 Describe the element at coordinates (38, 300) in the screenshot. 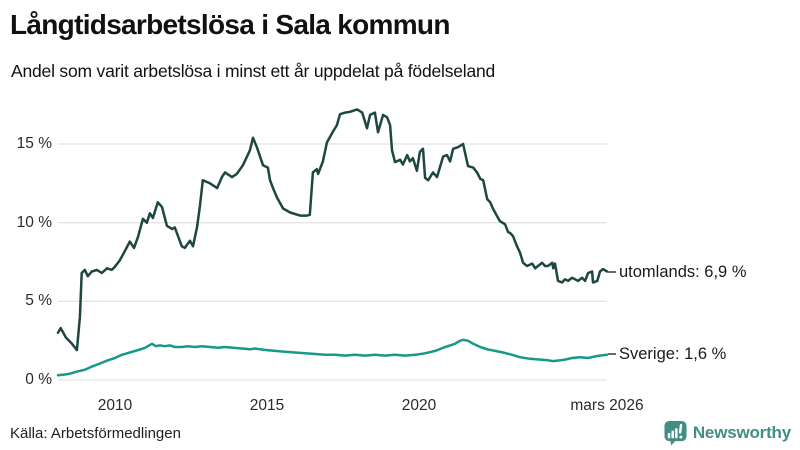

I see `y-axis-tick-label: 5 %` at that location.